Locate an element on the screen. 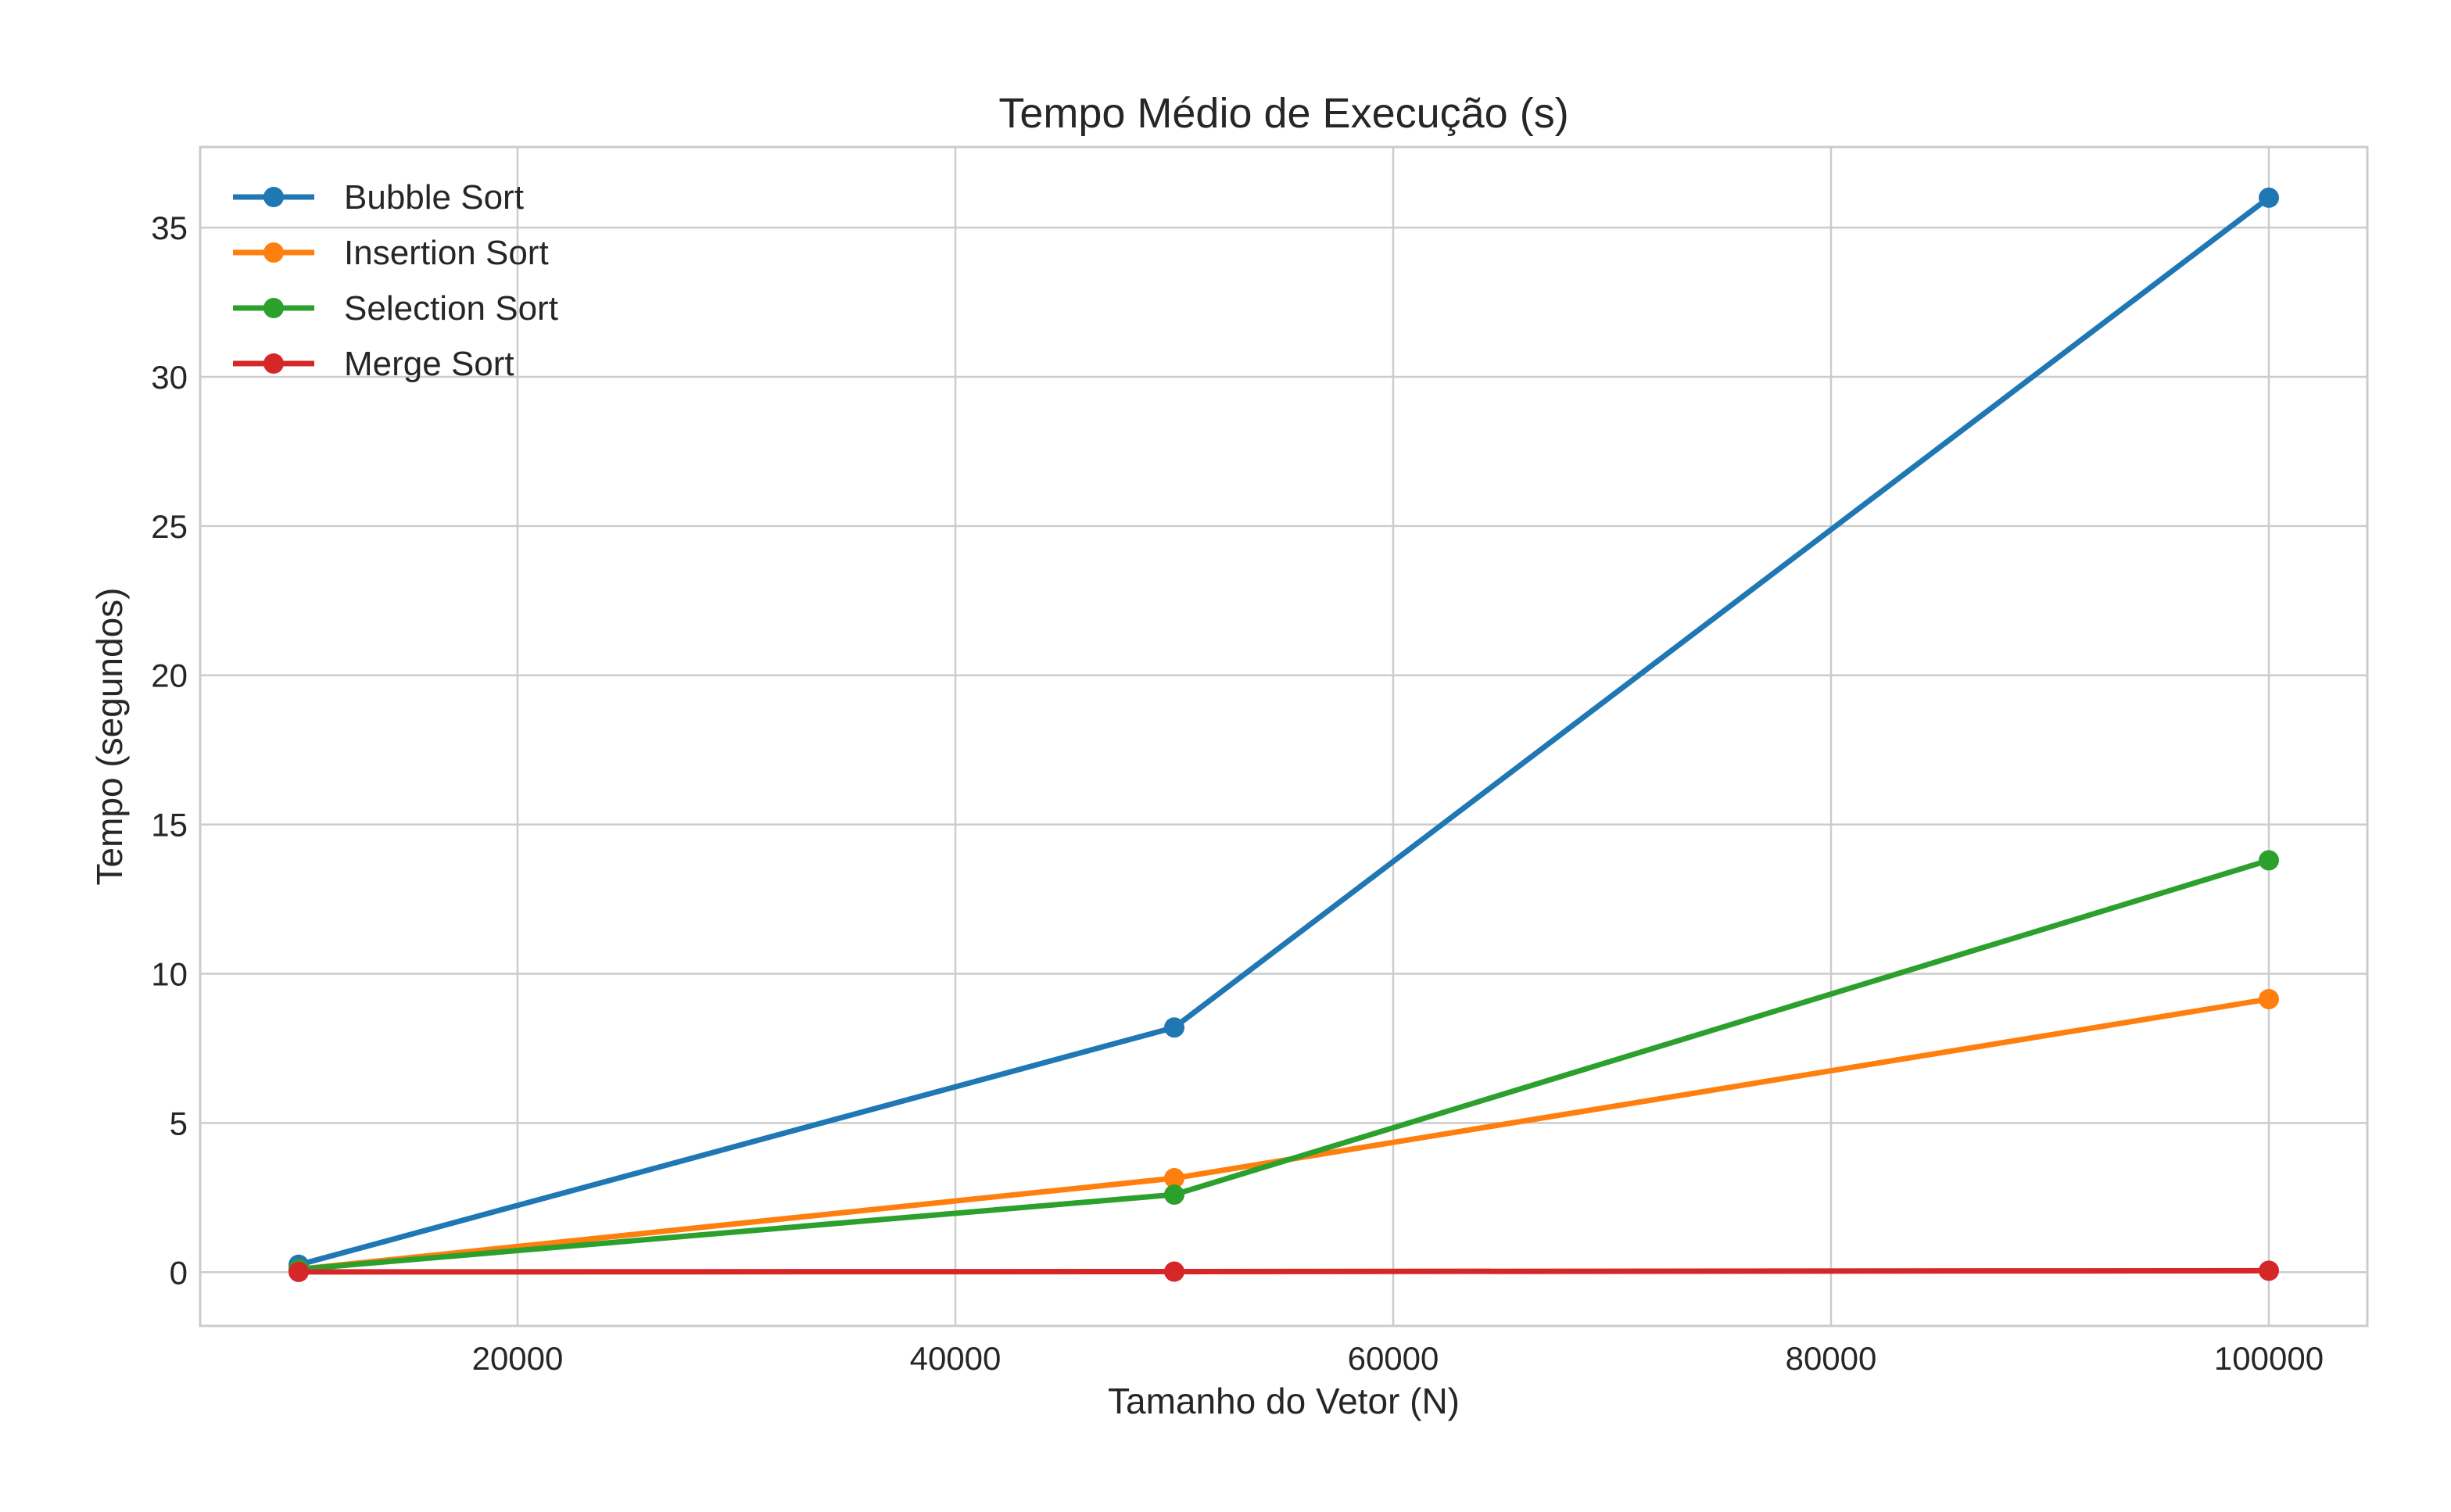  x-tick-label: 60000 is located at coordinates (1393, 1358).